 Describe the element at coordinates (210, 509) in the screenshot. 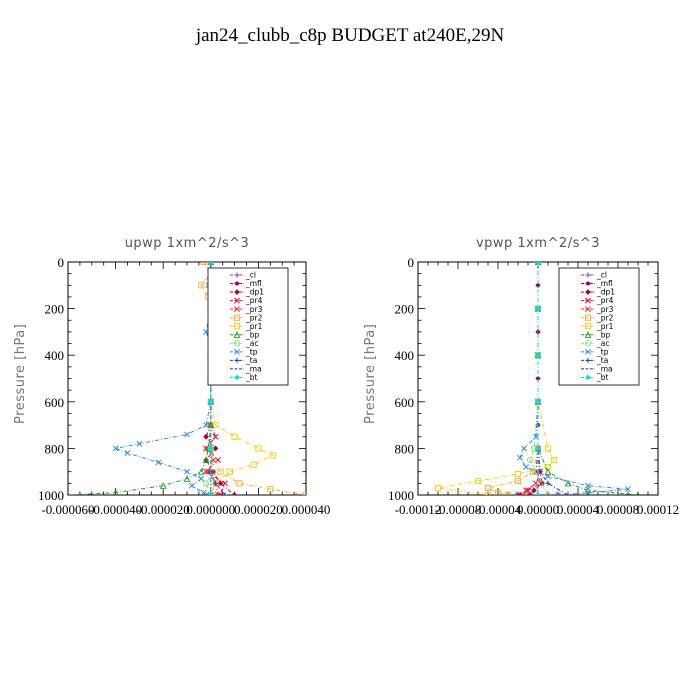

I see `x-tick-label: 0.000000` at that location.